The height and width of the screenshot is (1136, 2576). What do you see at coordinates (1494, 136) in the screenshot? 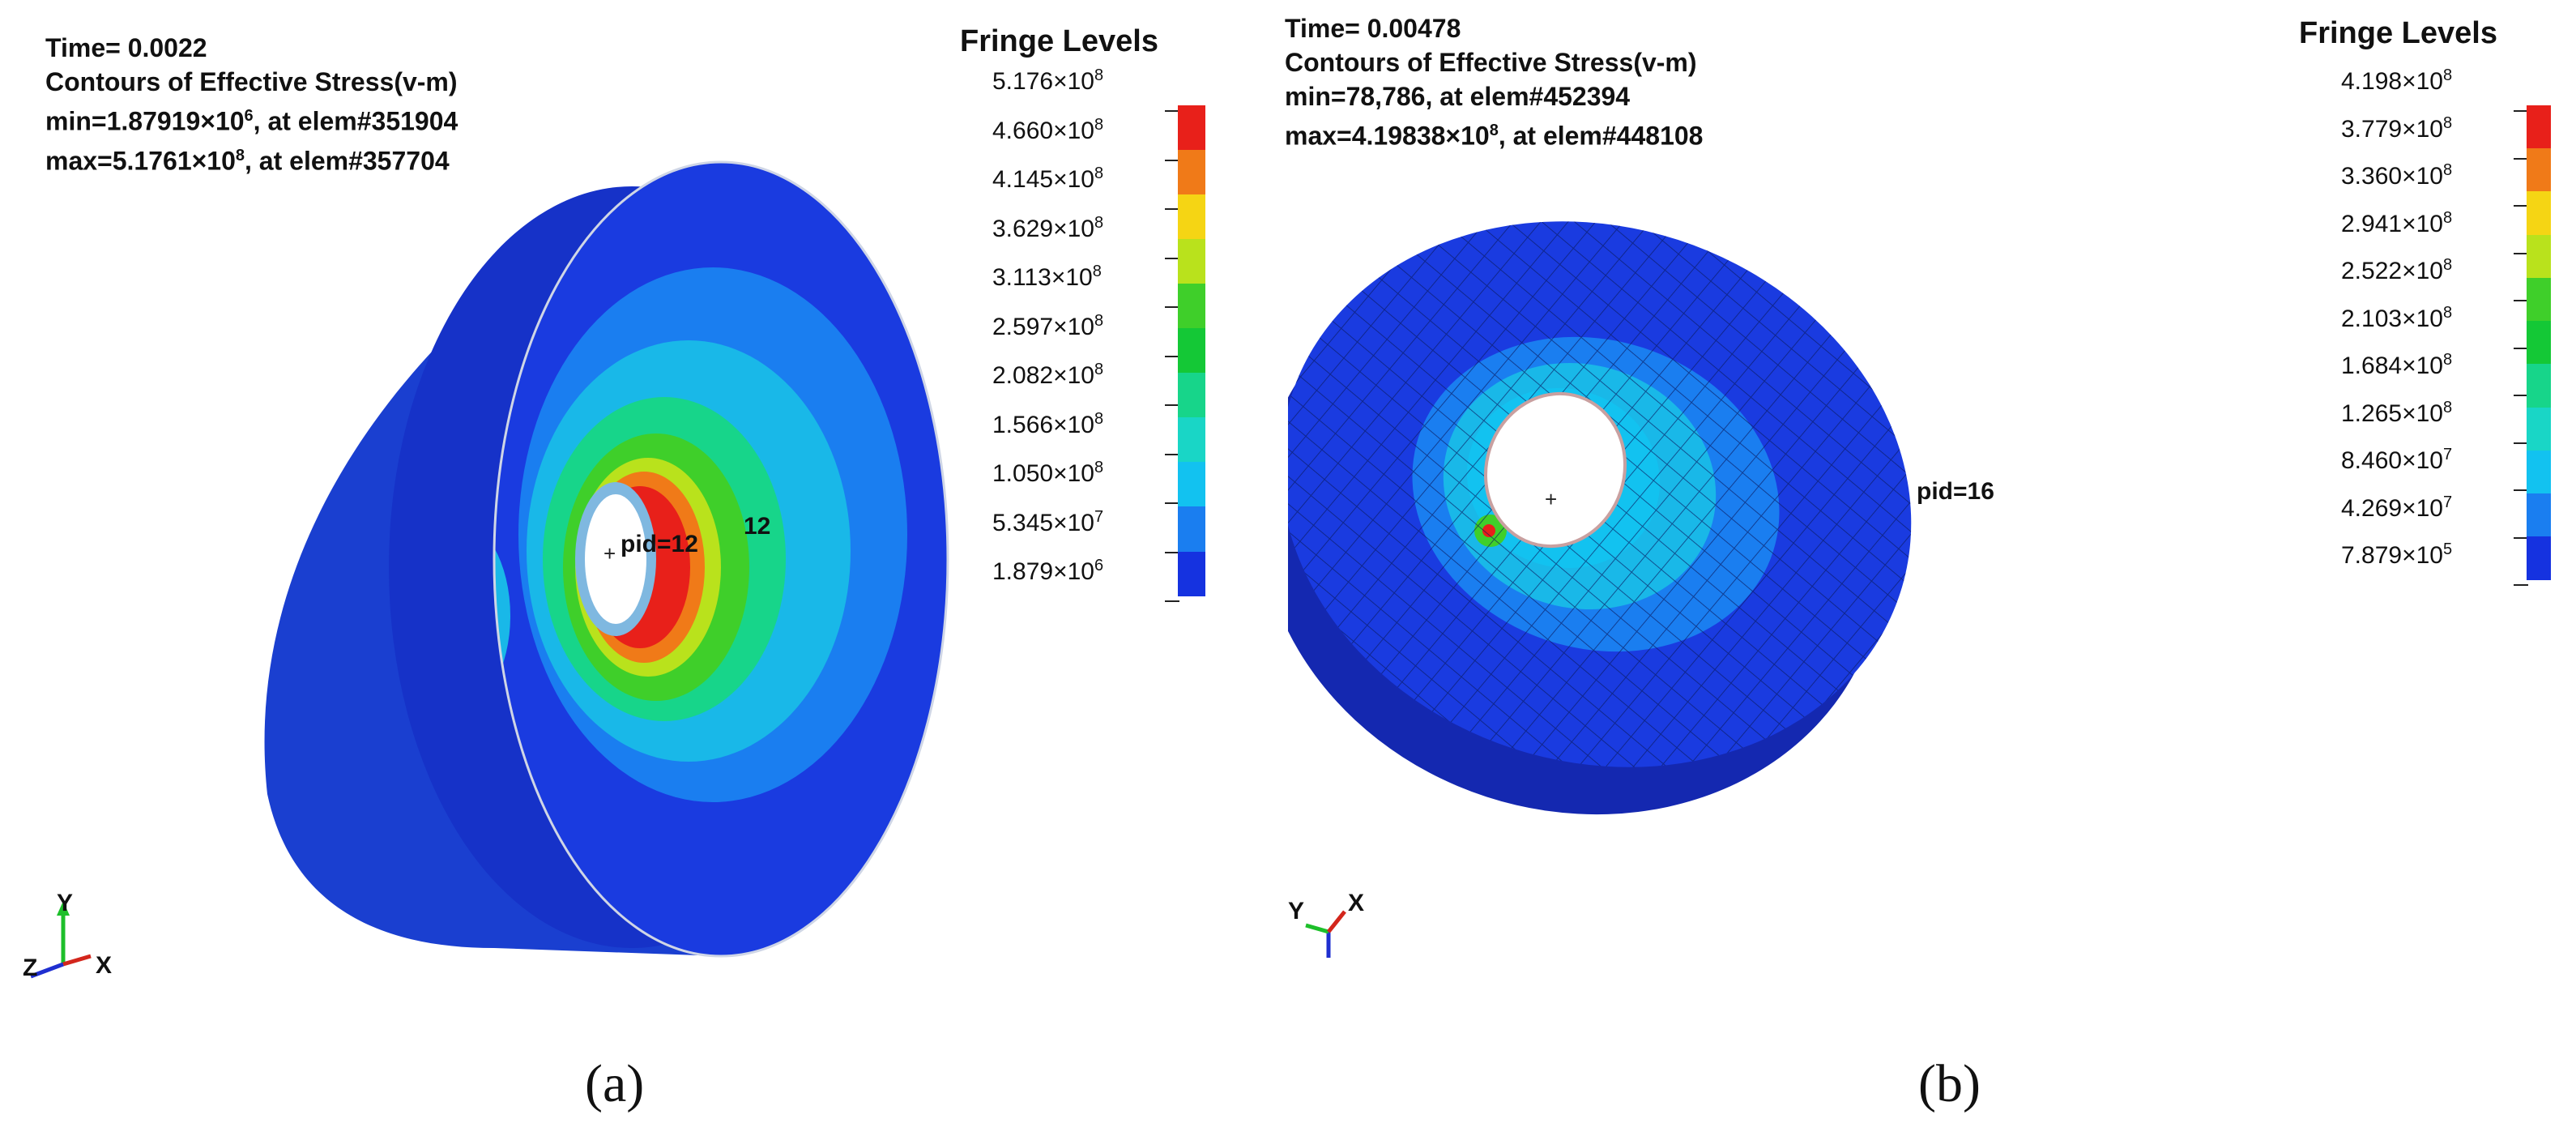
I see `max-text-b: max=4.19838×108, at elem#448108` at bounding box center [1494, 136].